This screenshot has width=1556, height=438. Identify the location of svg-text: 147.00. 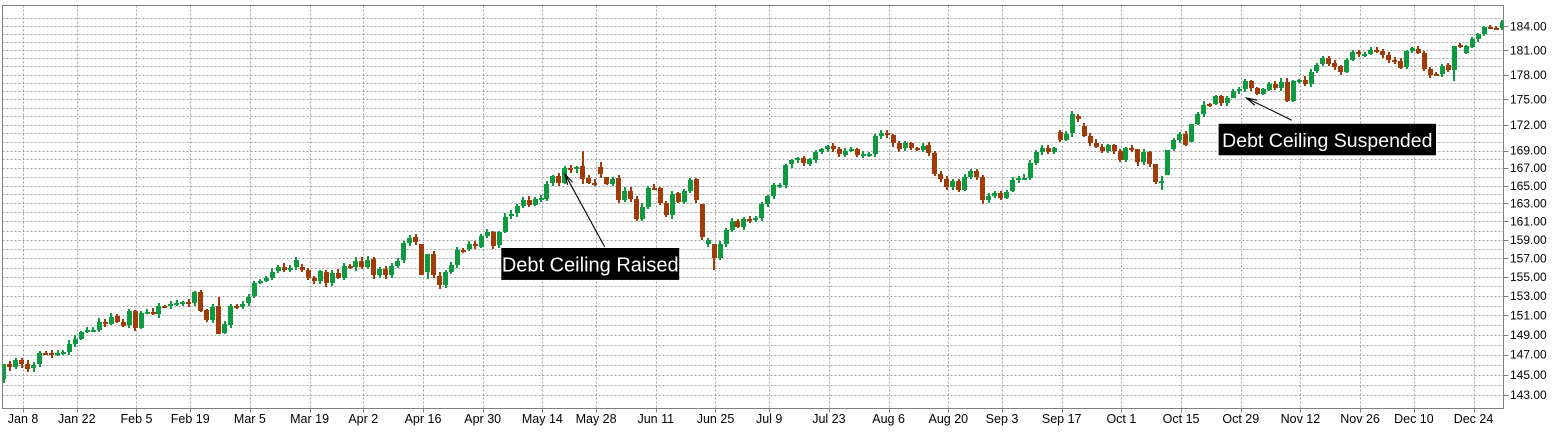
(1528, 355).